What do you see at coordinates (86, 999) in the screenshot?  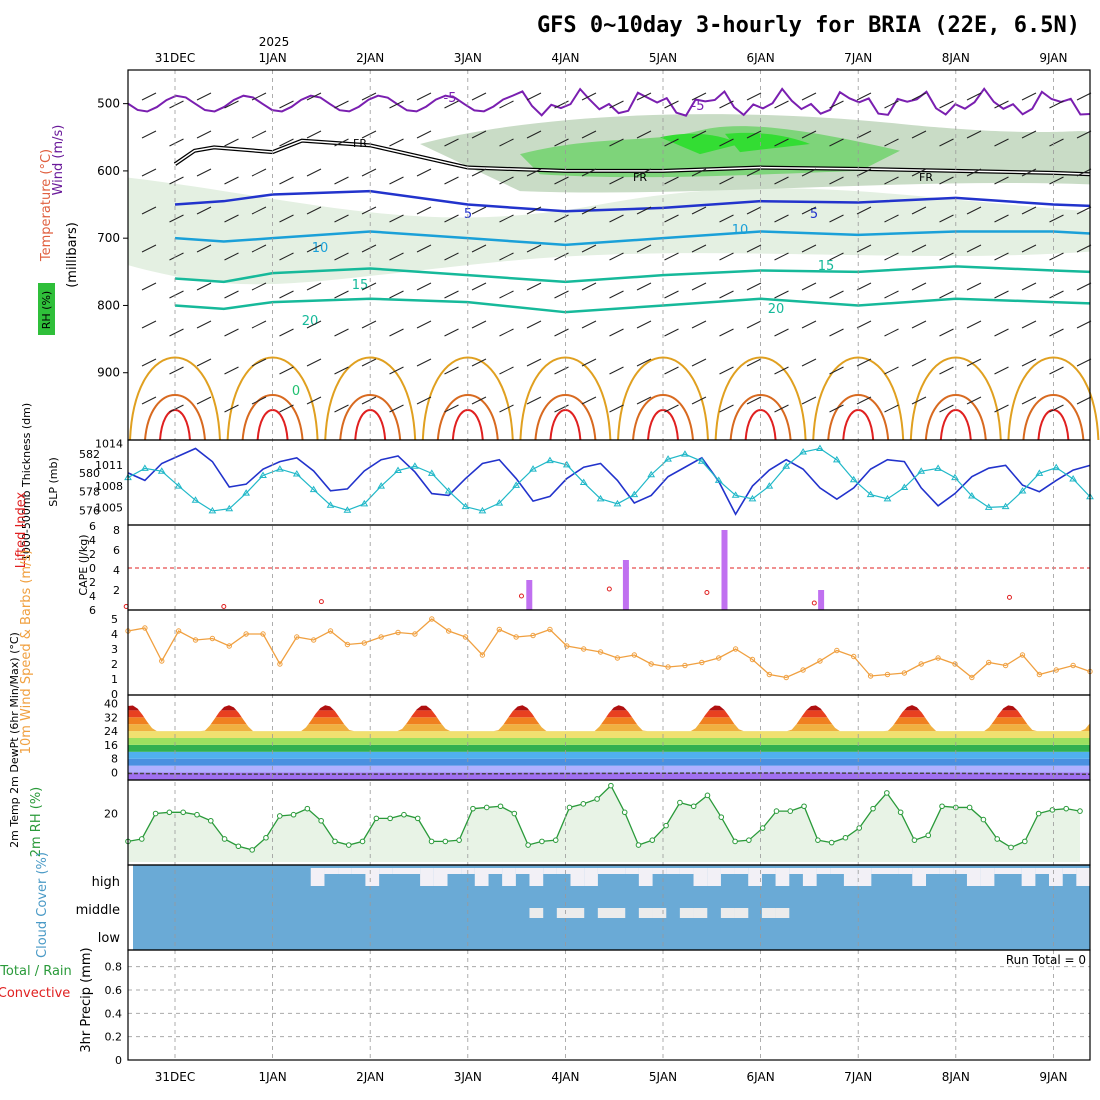 I see `ylabel-precip: 3hr Precip (mm)` at bounding box center [86, 999].